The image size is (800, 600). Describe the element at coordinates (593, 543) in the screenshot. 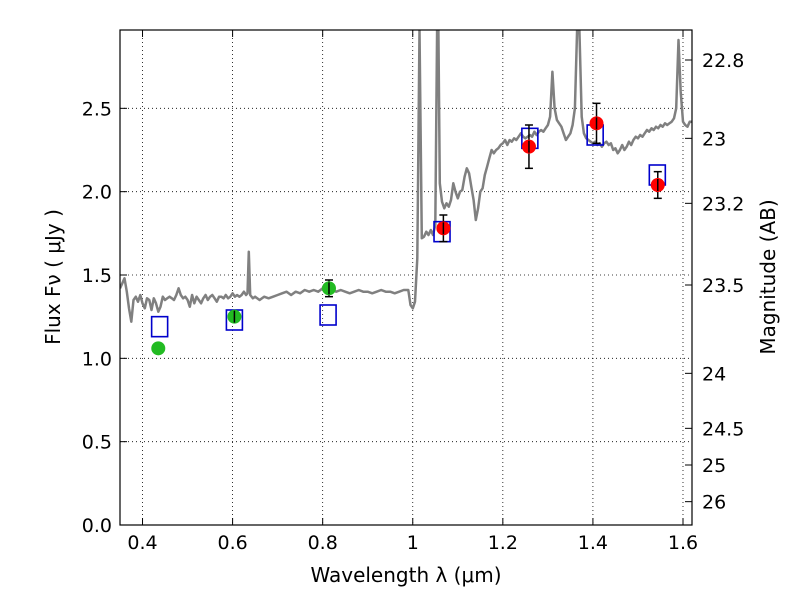

I see `x-tick-label: 1.4` at that location.